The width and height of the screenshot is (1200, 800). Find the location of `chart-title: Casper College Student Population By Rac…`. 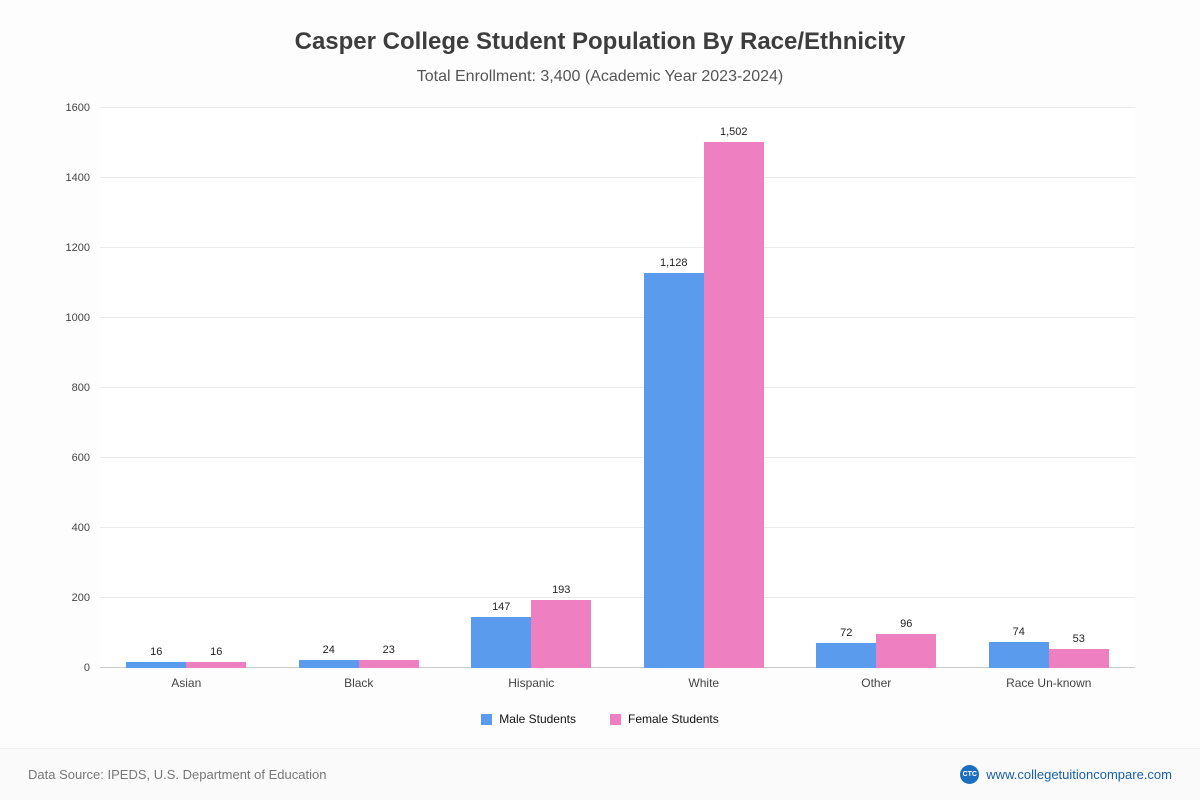

chart-title: Casper College Student Population By Rac… is located at coordinates (600, 41).